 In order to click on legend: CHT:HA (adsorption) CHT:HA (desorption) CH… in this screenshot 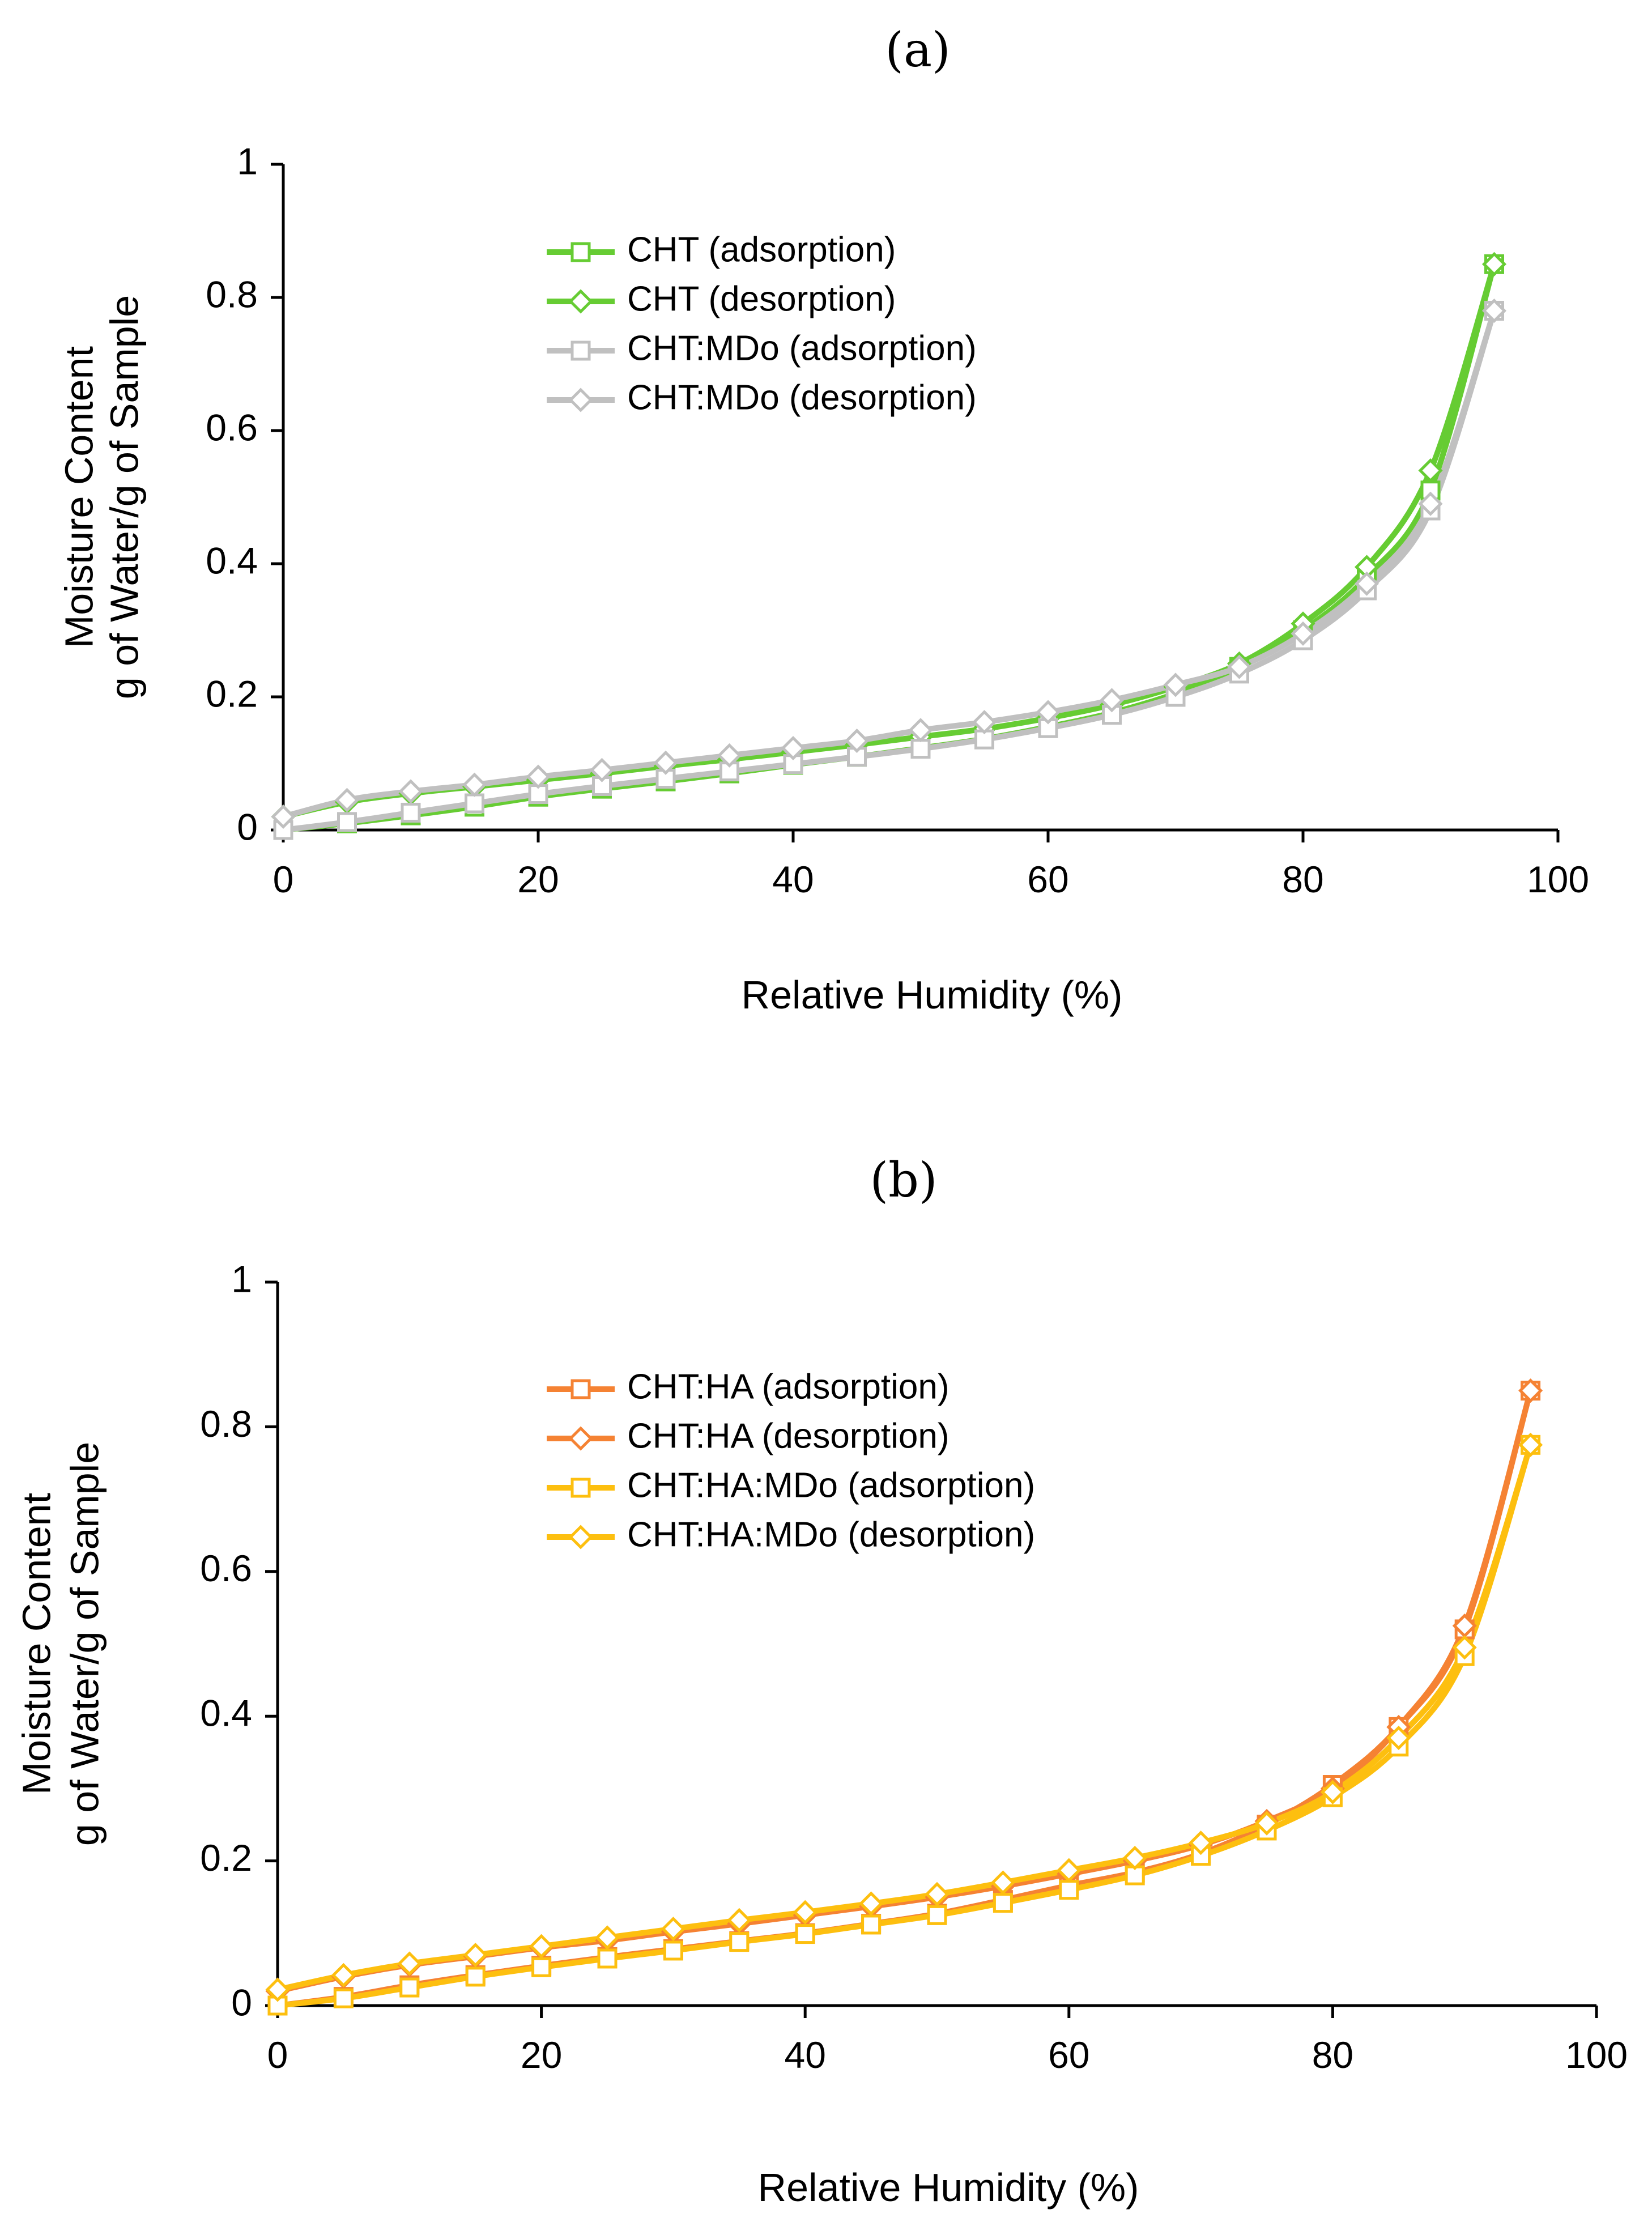, I will do `click(791, 1460)`.